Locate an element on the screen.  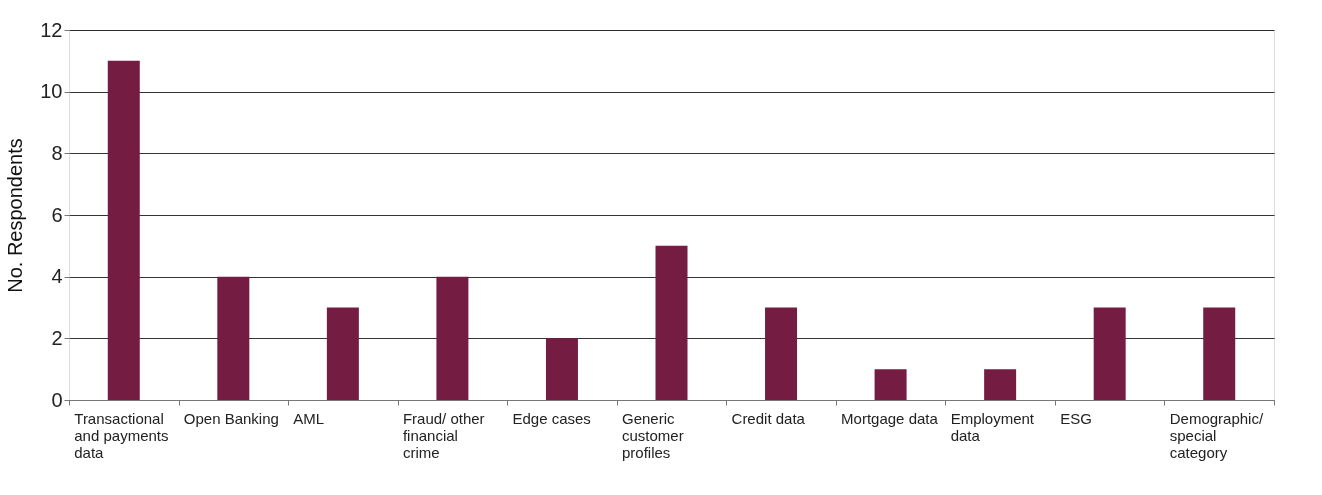
x-tick-label: Mortgage data is located at coordinates (890, 418).